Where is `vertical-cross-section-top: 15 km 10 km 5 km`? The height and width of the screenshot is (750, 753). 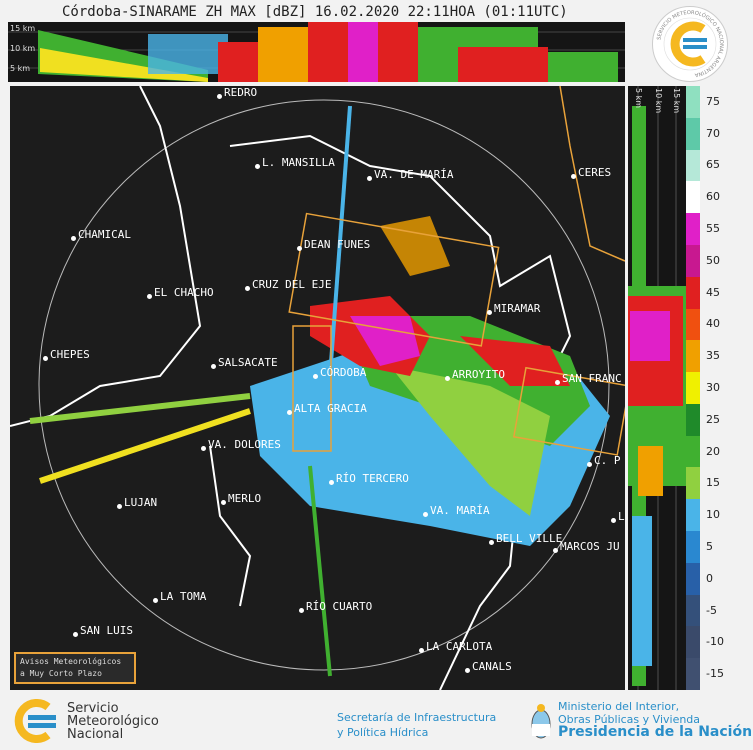 vertical-cross-section-top: 15 km 10 km 5 km is located at coordinates (316, 52).